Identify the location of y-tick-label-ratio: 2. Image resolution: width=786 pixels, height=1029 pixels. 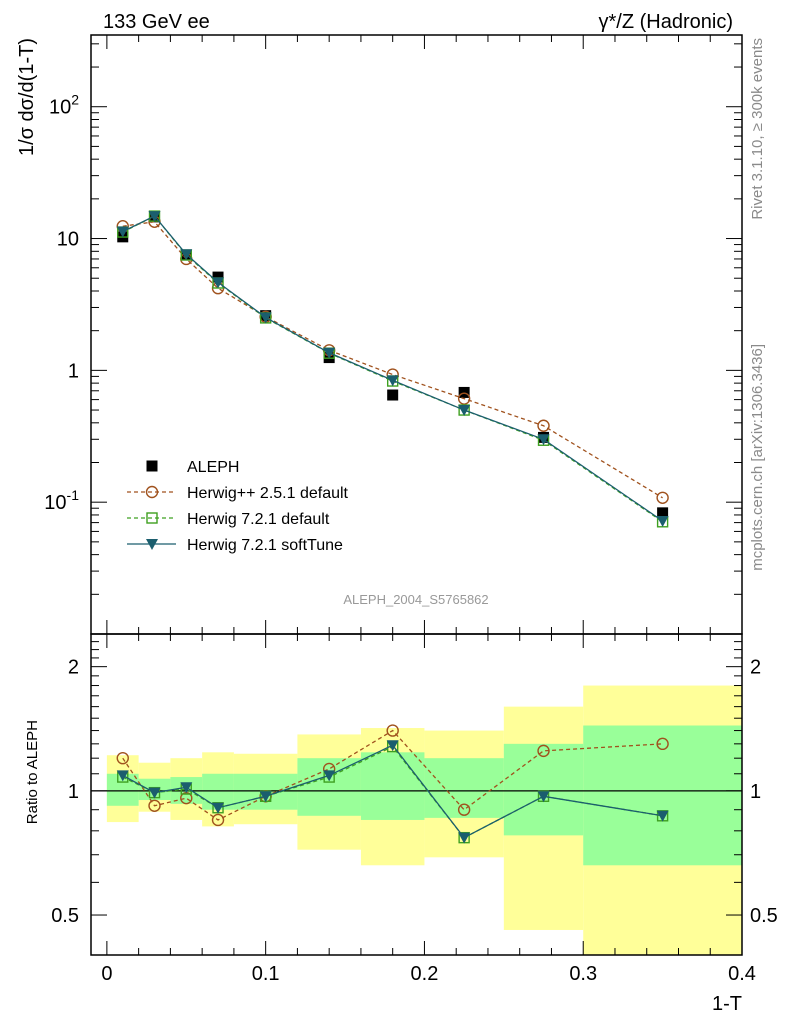
(73, 668).